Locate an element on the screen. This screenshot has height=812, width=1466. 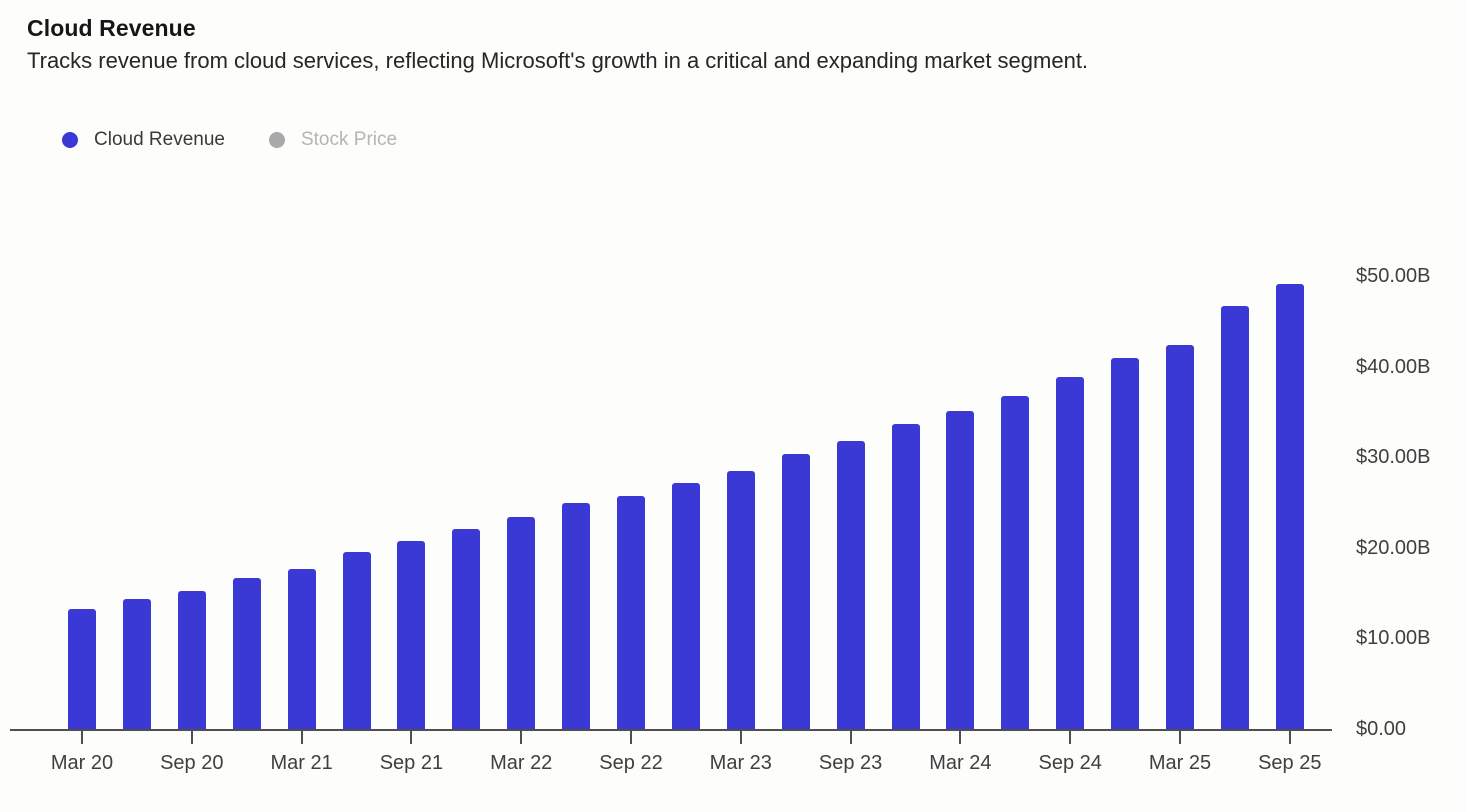
stock-price-swatch-icon is located at coordinates (276, 140).